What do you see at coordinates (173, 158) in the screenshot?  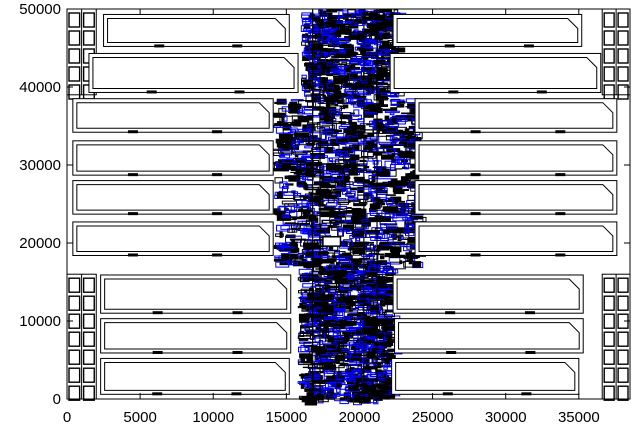 I see `block-left-6-outline` at bounding box center [173, 158].